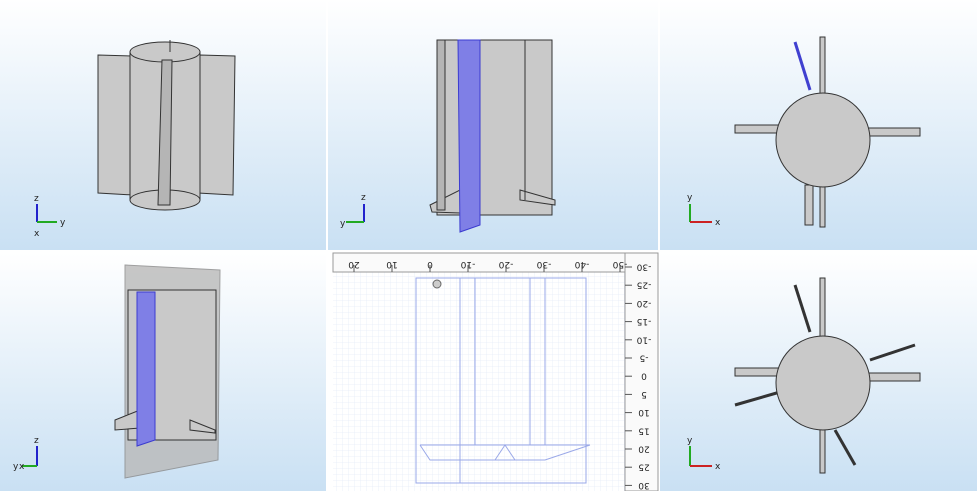 The height and width of the screenshot is (495, 977). Describe the element at coordinates (643, 467) in the screenshot. I see `ruler-label: 25` at that location.